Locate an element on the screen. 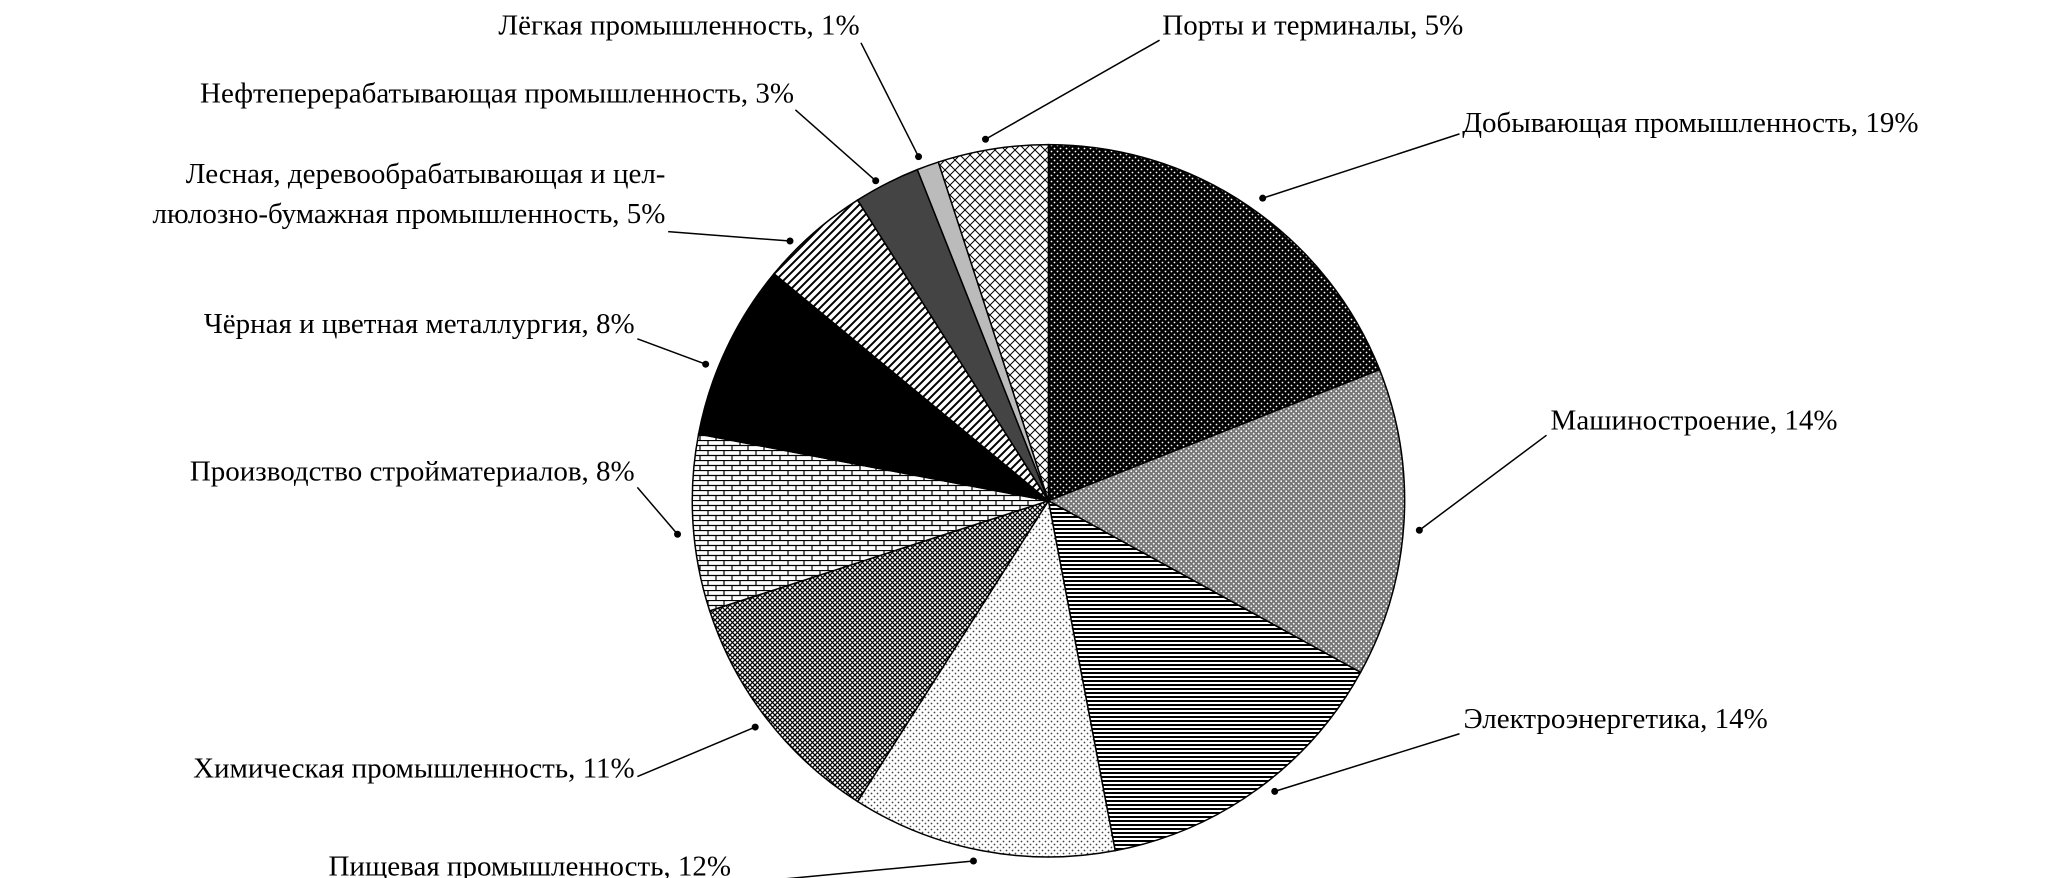 This screenshot has width=2067, height=878. label-line: Лесная, деревообрабатывающая и цел- is located at coordinates (426, 174).